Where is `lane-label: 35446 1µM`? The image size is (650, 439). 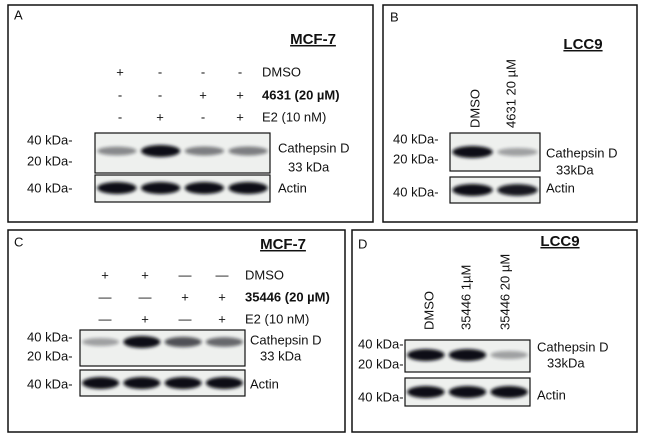 lane-label: 35446 1µM is located at coordinates (465, 297).